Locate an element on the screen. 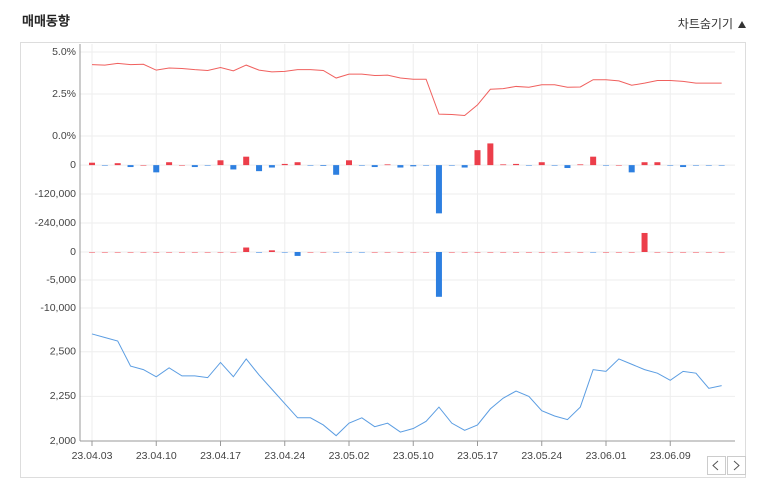 Image resolution: width=764 pixels, height=495 pixels. y-tick-label: 0.0% is located at coordinates (64, 136).